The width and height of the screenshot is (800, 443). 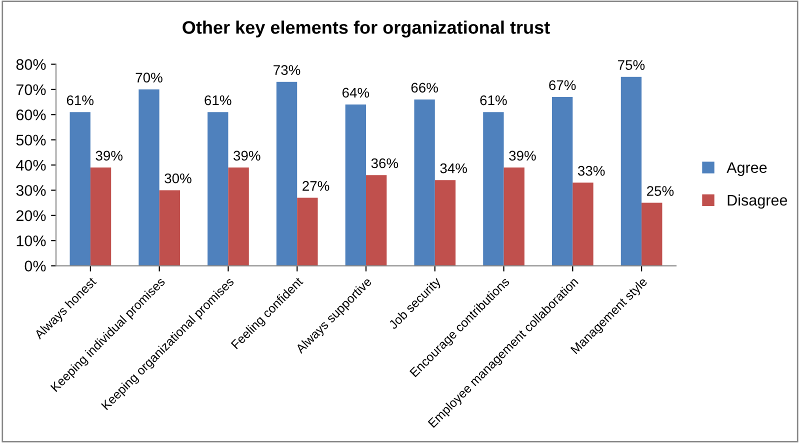 I want to click on y-tick-label: 10%, so click(x=31, y=240).